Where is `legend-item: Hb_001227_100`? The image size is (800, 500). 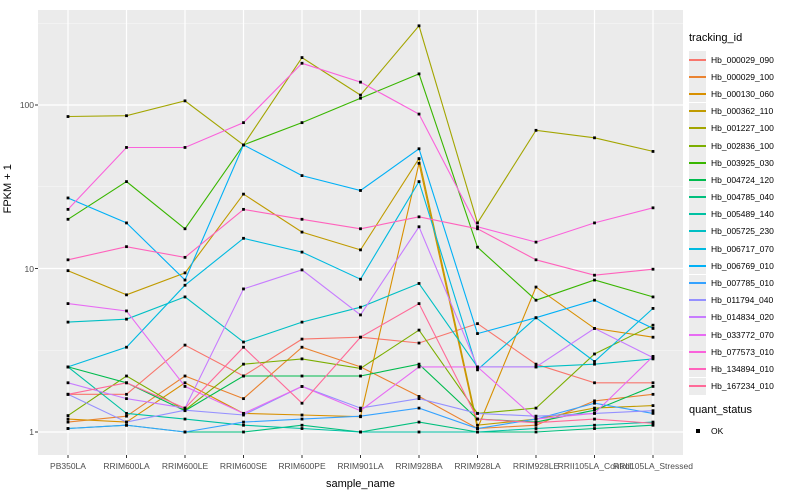
legend-item: Hb_001227_100 is located at coordinates (744, 128).